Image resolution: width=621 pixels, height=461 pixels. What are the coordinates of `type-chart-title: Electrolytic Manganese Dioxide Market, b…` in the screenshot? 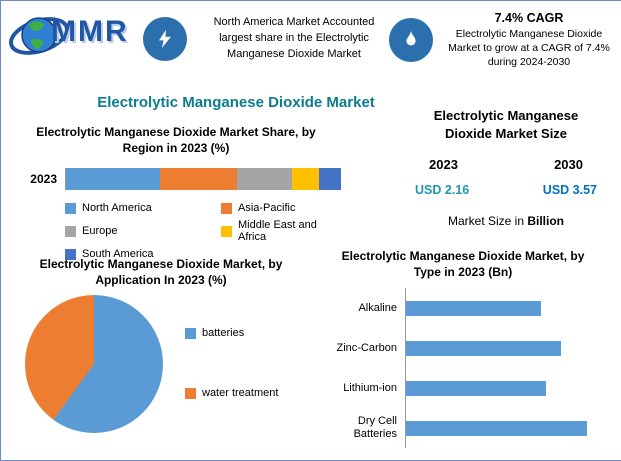 It's located at (463, 264).